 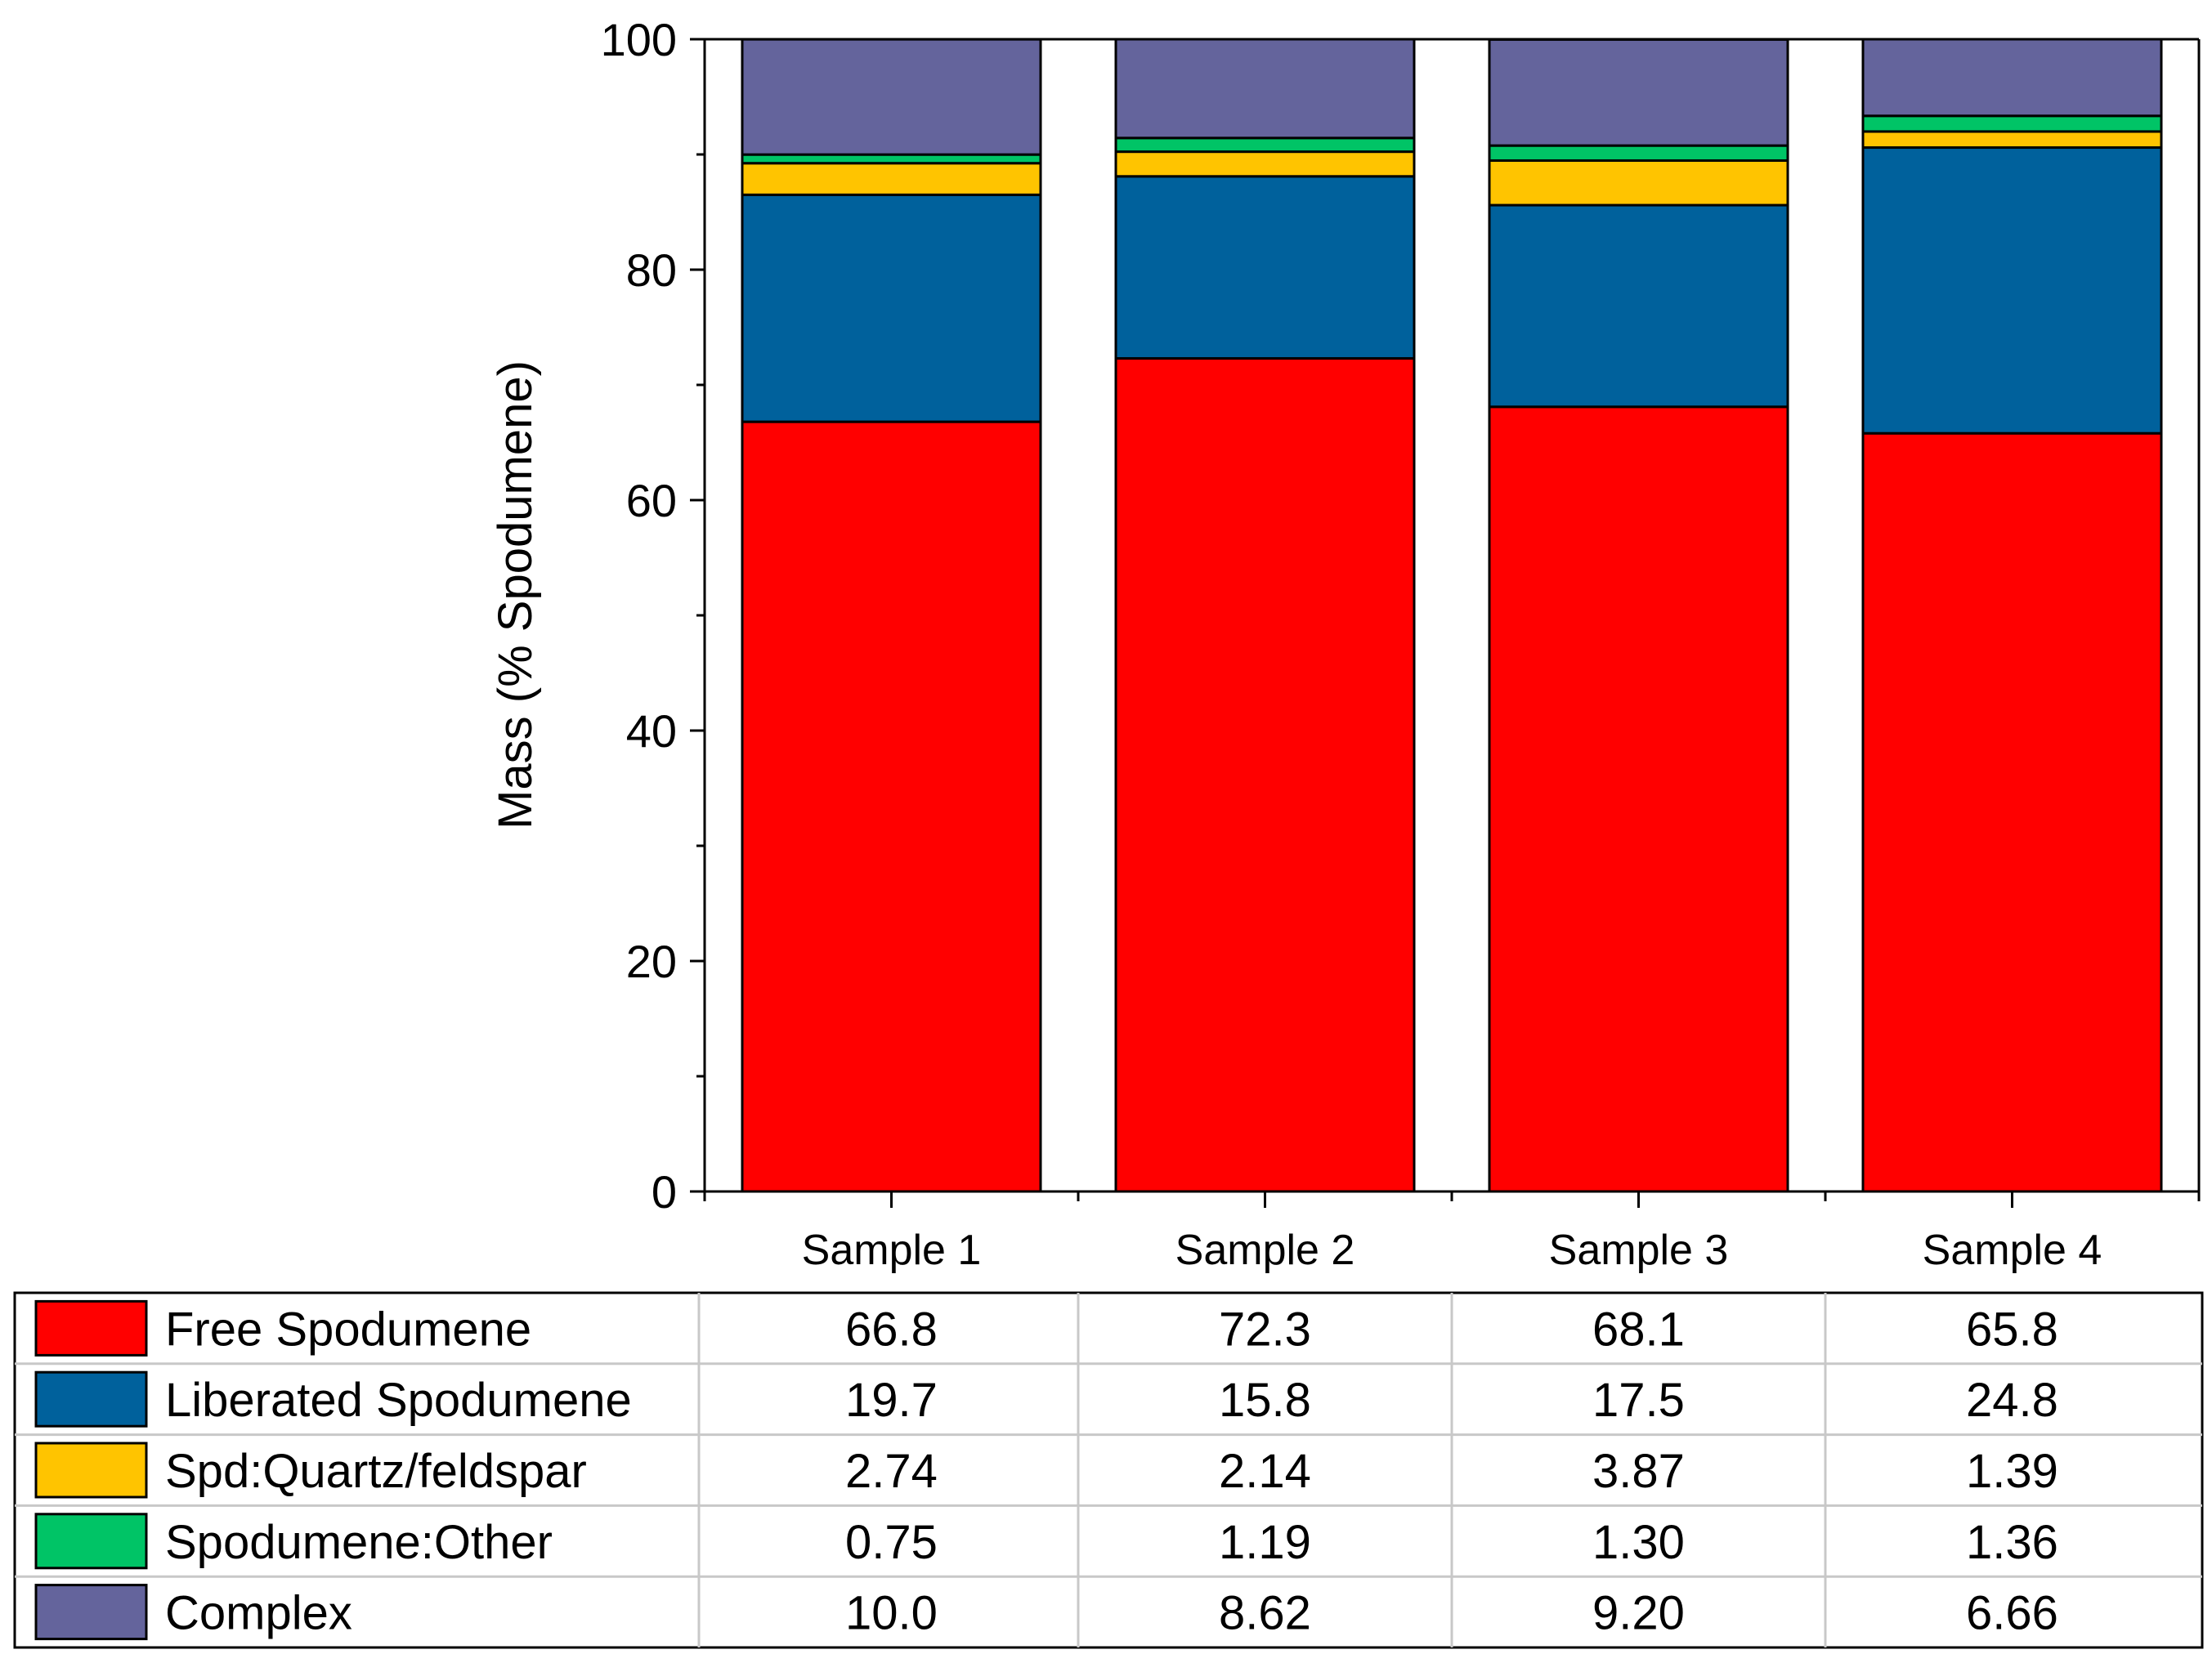 I want to click on y-tick-label: 20, so click(x=651, y=962).